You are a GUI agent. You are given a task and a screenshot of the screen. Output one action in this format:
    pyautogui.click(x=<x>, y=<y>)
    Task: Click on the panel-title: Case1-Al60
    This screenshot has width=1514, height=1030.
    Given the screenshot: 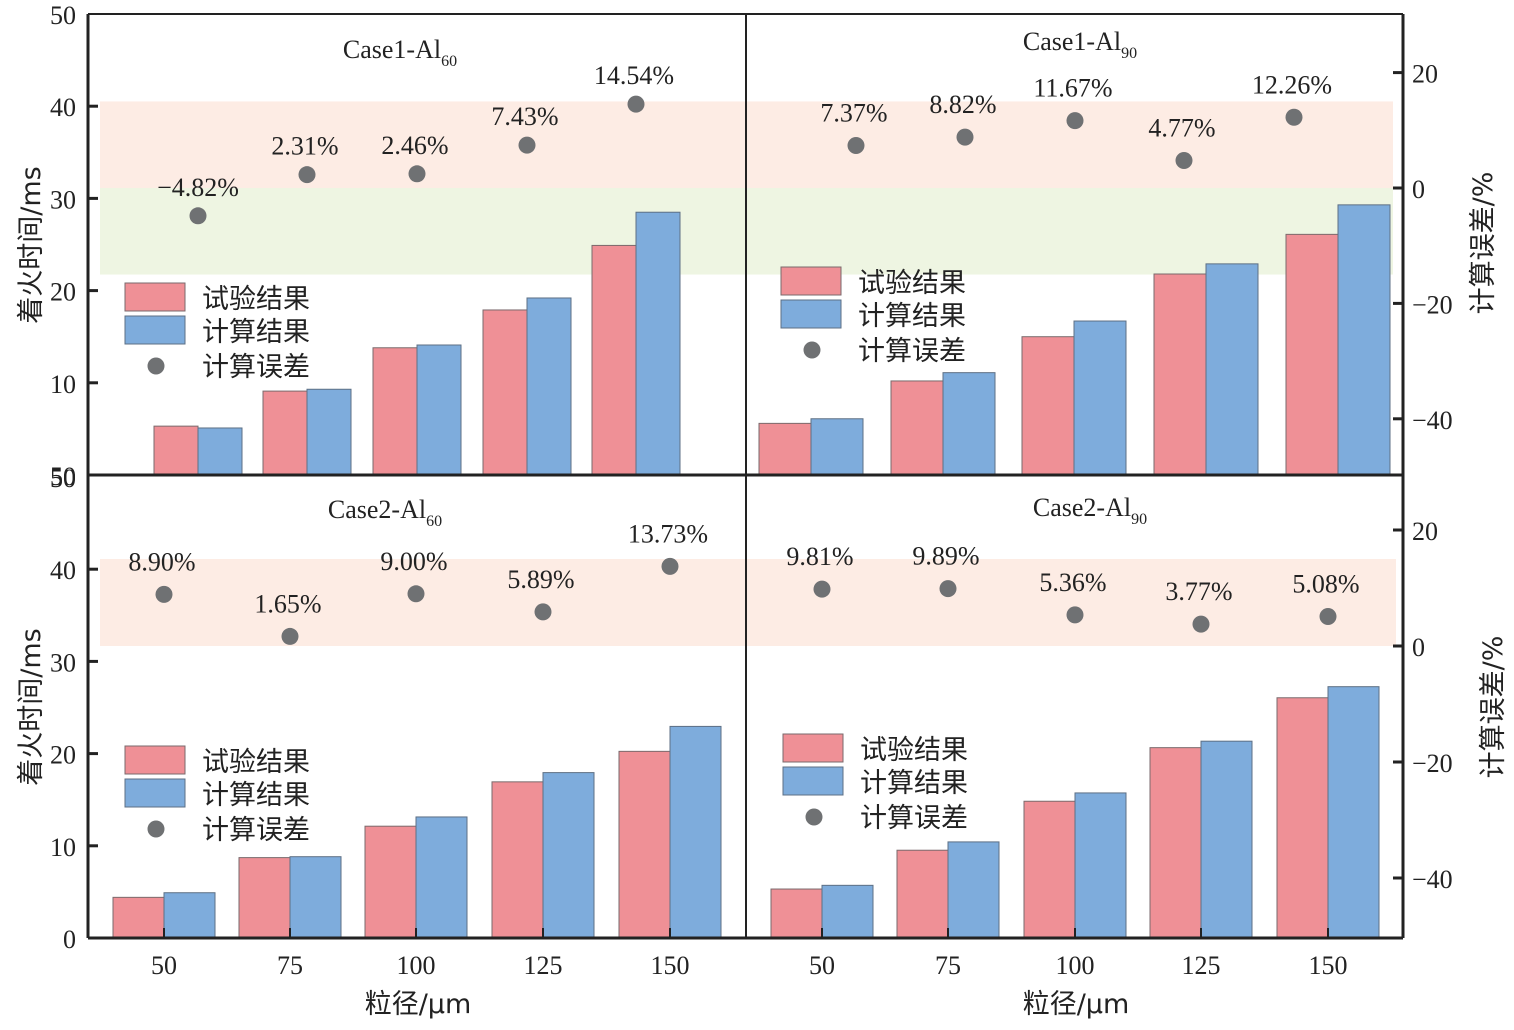 What is the action you would take?
    pyautogui.click(x=400, y=52)
    